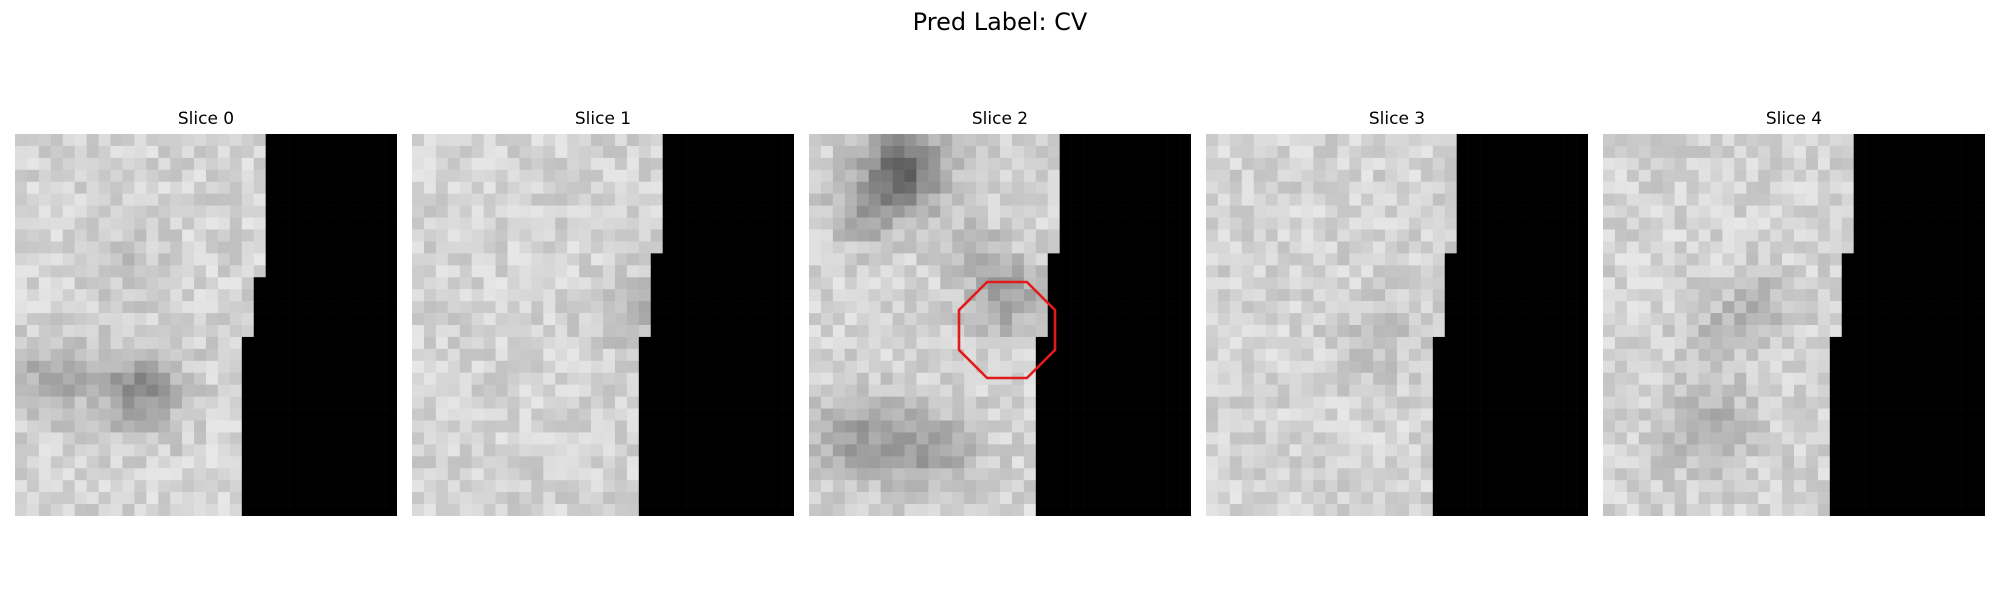 This screenshot has height=600, width=2000. Describe the element at coordinates (1007, 330) in the screenshot. I see `annotation-octagon` at that location.